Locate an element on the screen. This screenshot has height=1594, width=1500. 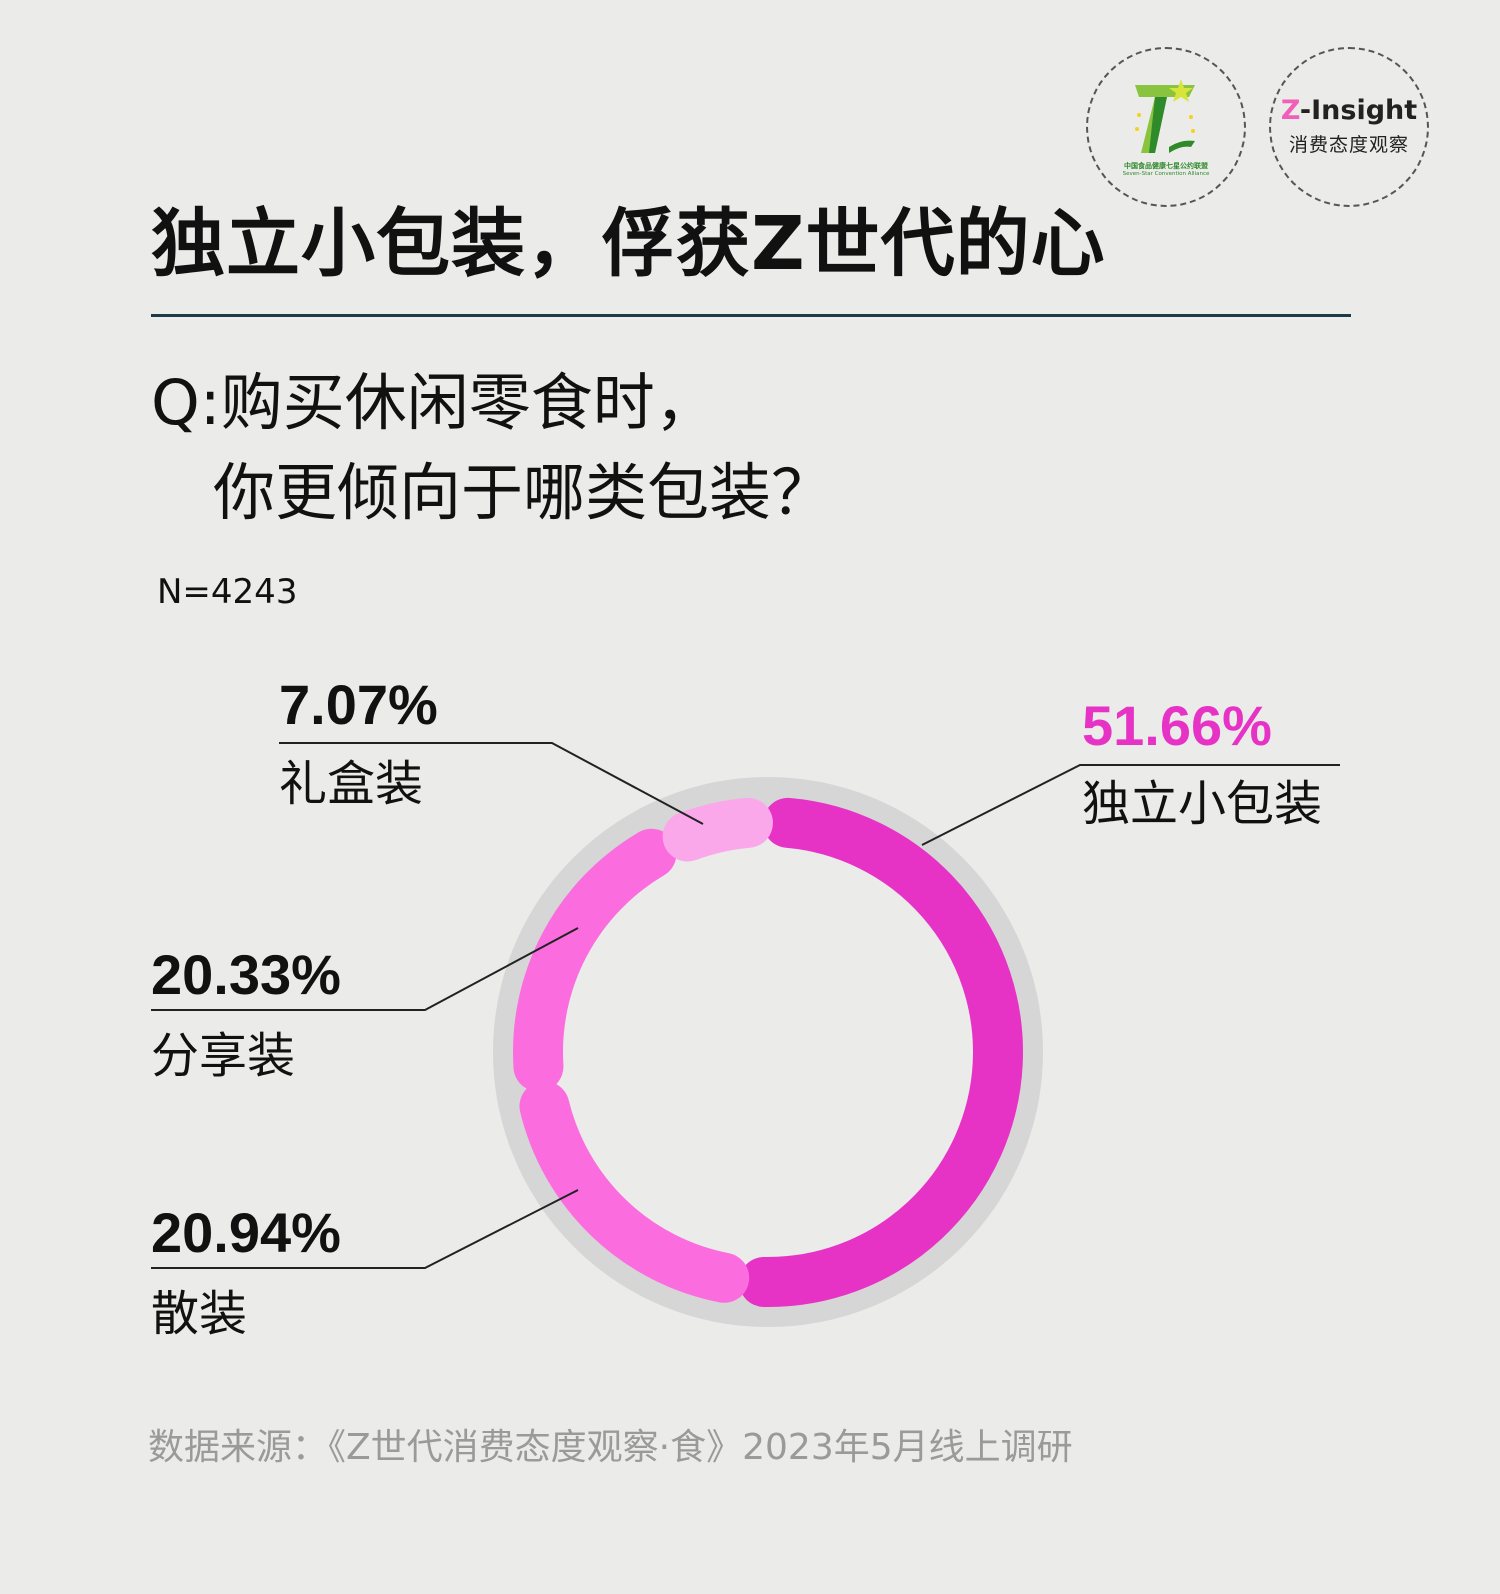
page-title: 独立小包装，俘获Z世代的心 is located at coordinates (628, 244).